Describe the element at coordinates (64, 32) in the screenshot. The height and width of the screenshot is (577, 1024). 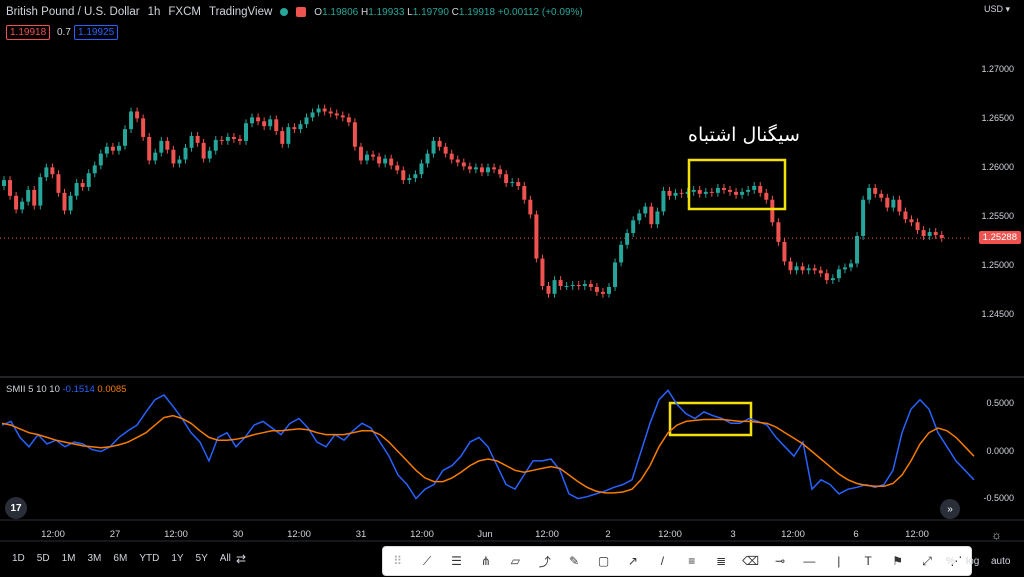
I see `spread-value: 0.7` at that location.